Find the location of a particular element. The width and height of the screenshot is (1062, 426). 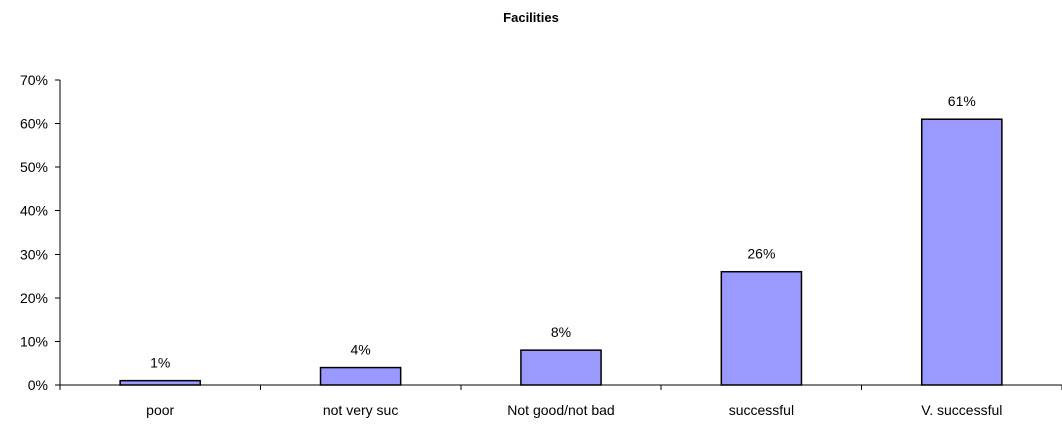

y-tick-label: 0% is located at coordinates (38, 385).